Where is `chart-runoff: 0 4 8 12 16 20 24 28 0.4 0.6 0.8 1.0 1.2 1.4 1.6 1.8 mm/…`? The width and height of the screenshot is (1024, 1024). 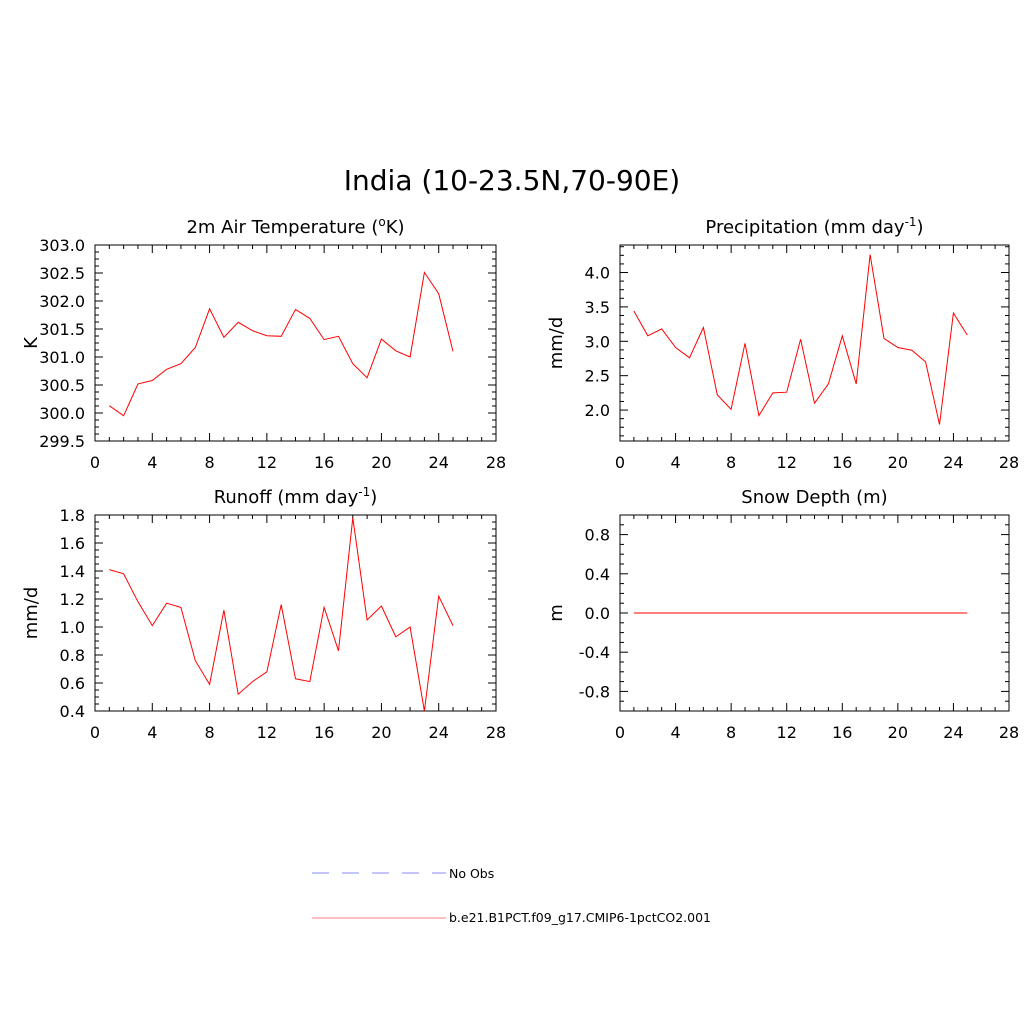 chart-runoff: 0 4 8 12 16 20 24 28 0.4 0.6 0.8 1.0 1.2 1.4 1.6 1.8 mm/… is located at coordinates (263, 613).